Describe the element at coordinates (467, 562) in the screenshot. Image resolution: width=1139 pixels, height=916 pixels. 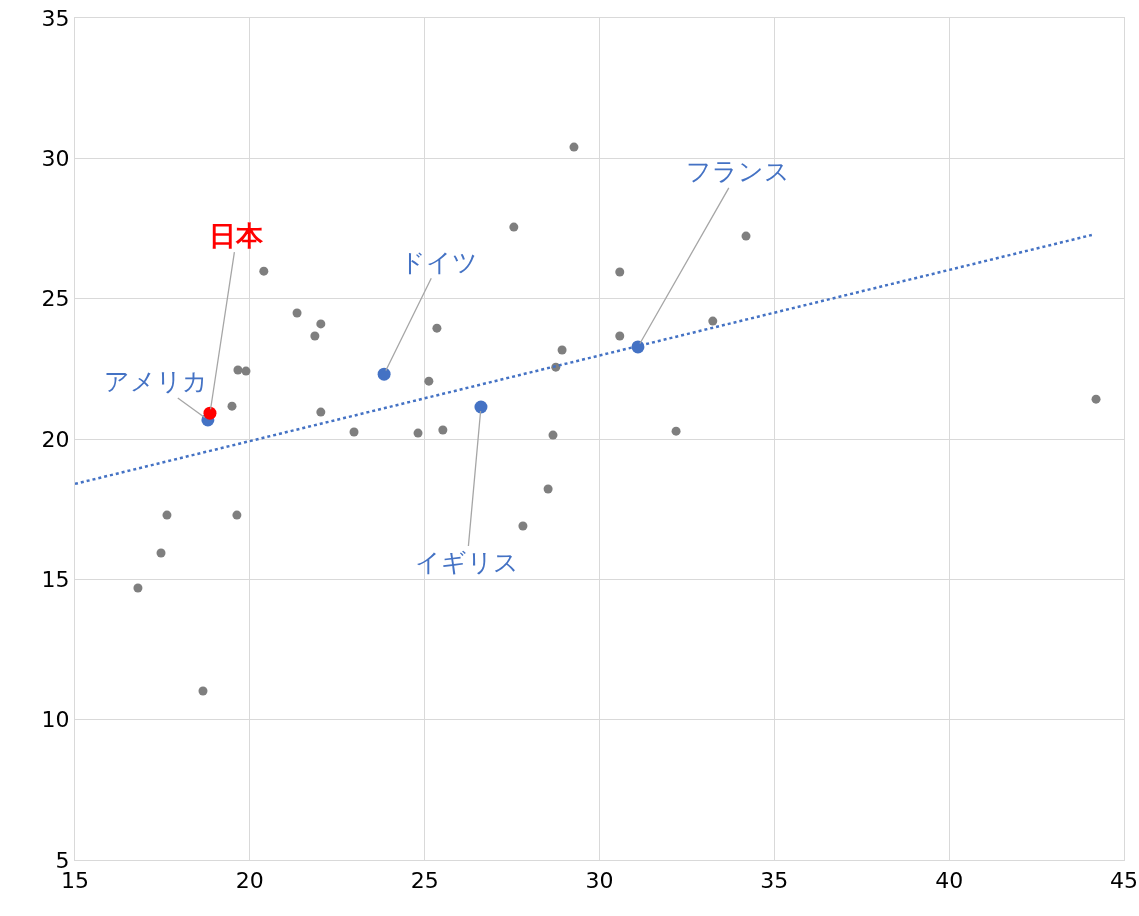
I see `annotation: イギリス` at that location.